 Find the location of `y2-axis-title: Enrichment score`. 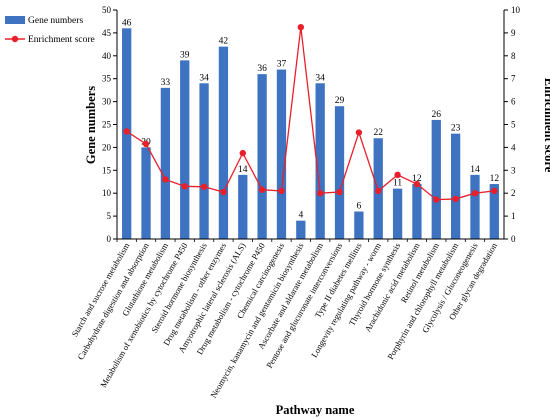

y2-axis-title: Enrichment score is located at coordinates (546, 125).